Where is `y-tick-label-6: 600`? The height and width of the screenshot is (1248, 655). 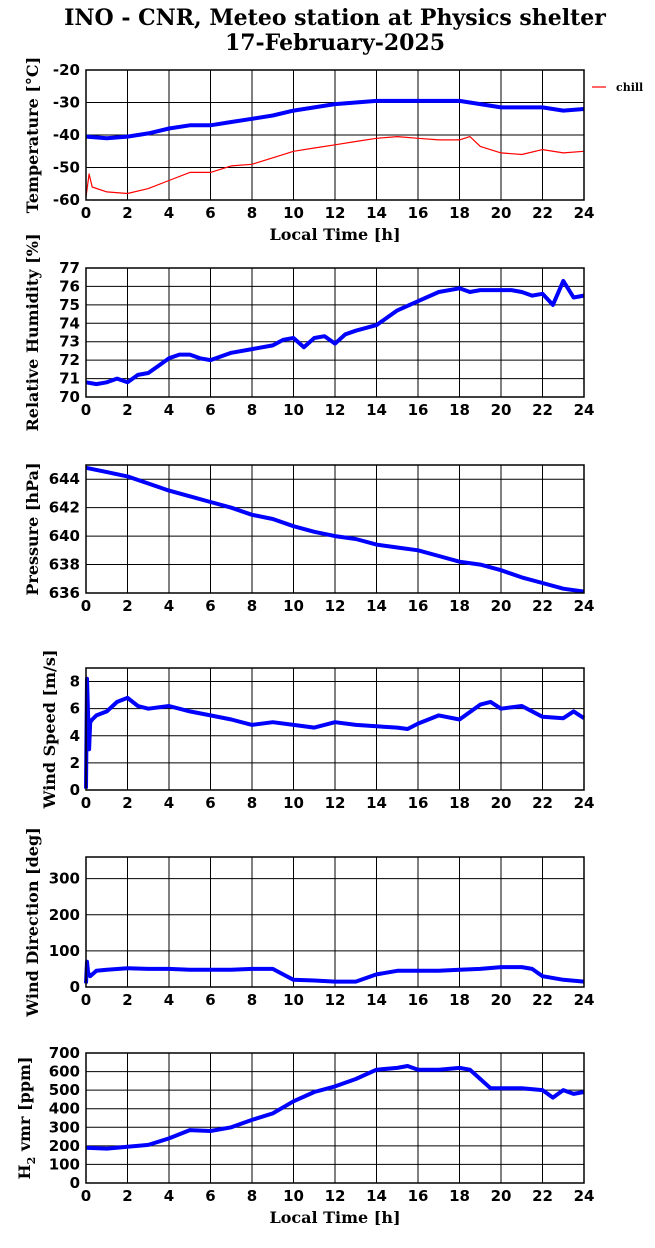
y-tick-label-6: 600 is located at coordinates (64, 1072).